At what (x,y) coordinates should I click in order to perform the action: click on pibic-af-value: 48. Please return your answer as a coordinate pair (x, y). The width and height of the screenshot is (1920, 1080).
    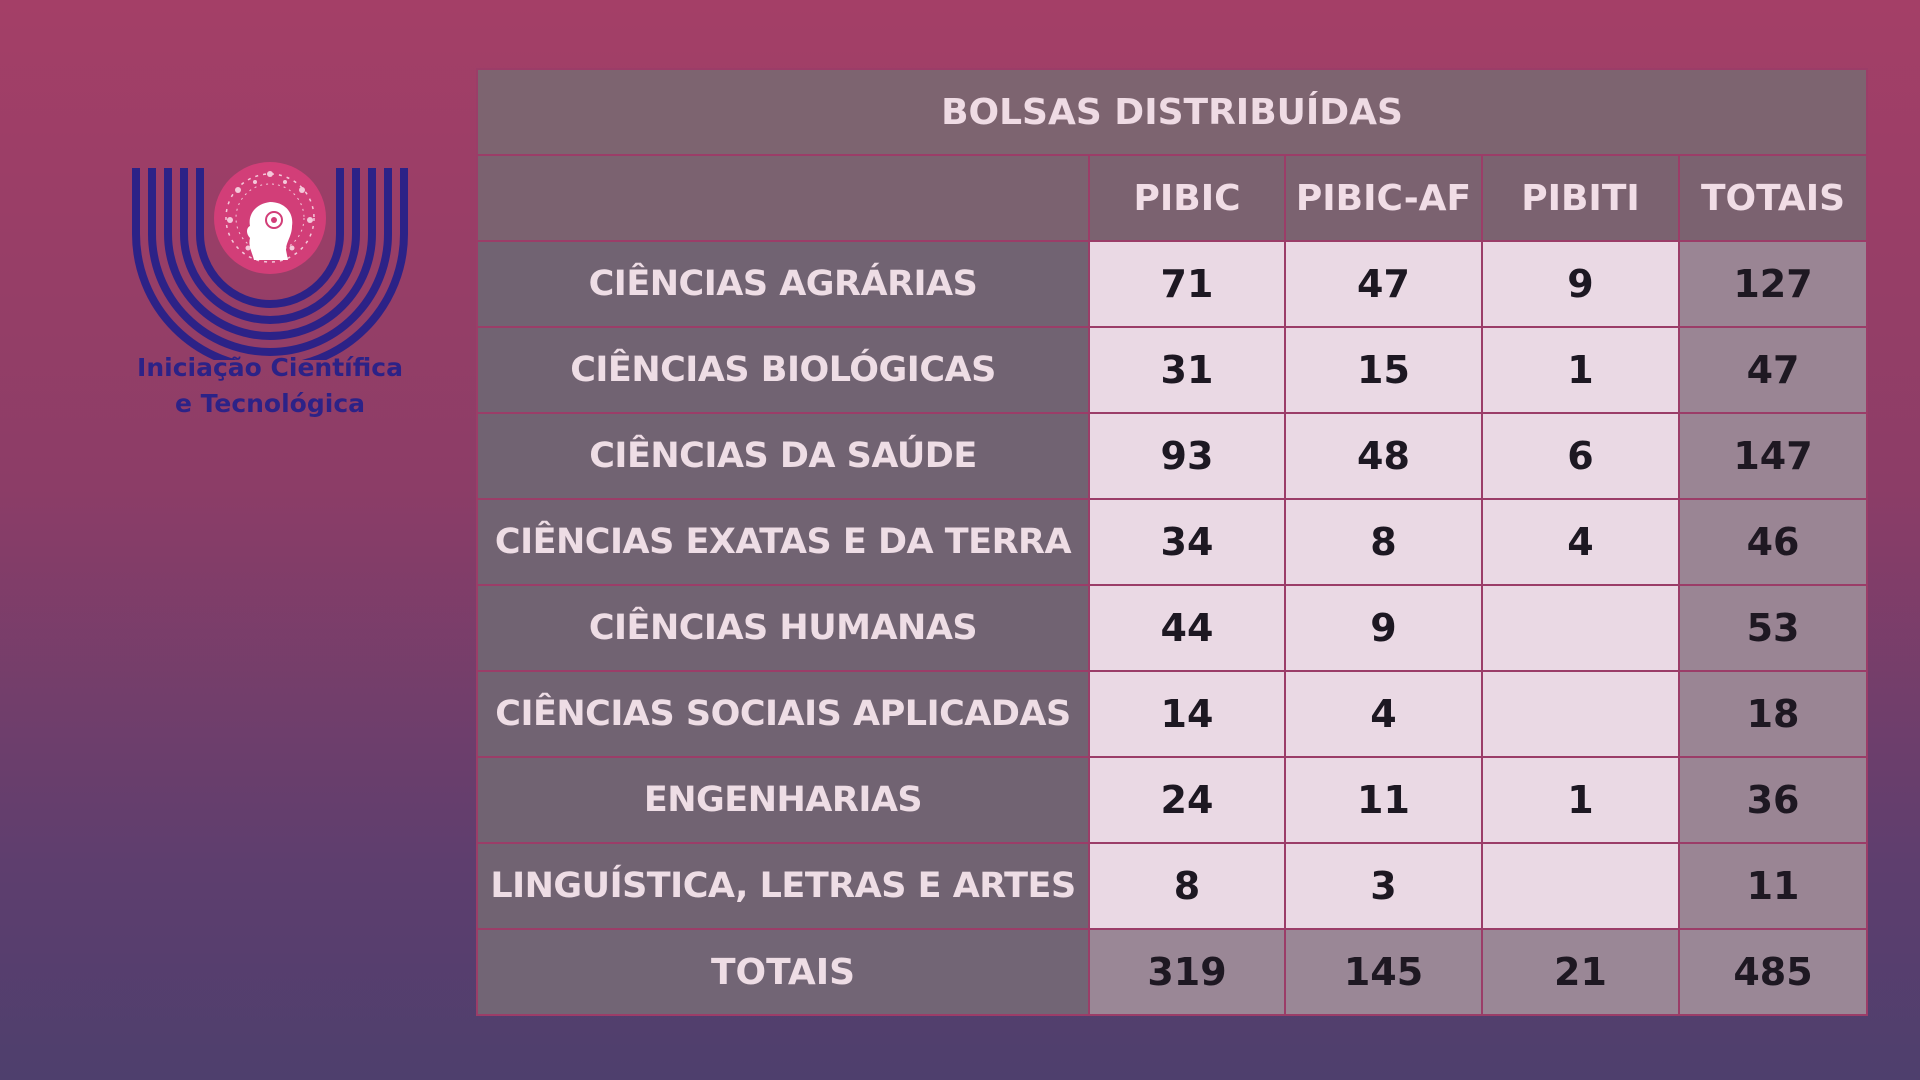
    Looking at the image, I should click on (1383, 456).